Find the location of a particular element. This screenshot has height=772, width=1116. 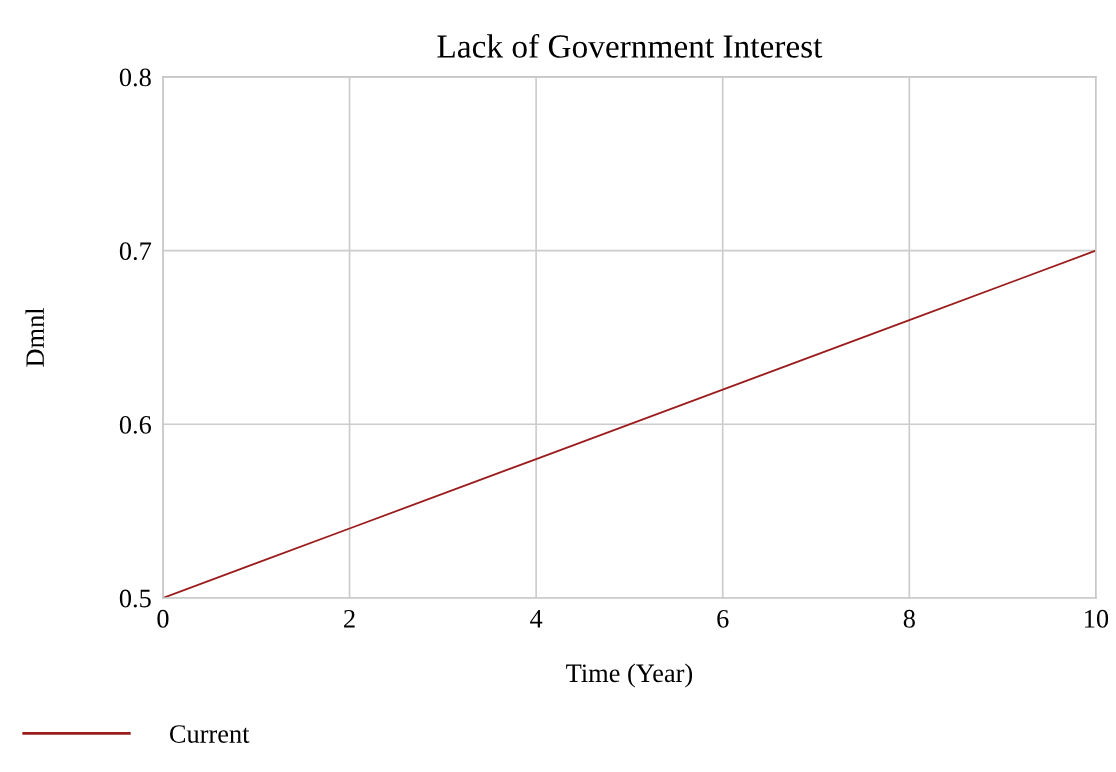

x-tick-label: 2 is located at coordinates (349, 618).